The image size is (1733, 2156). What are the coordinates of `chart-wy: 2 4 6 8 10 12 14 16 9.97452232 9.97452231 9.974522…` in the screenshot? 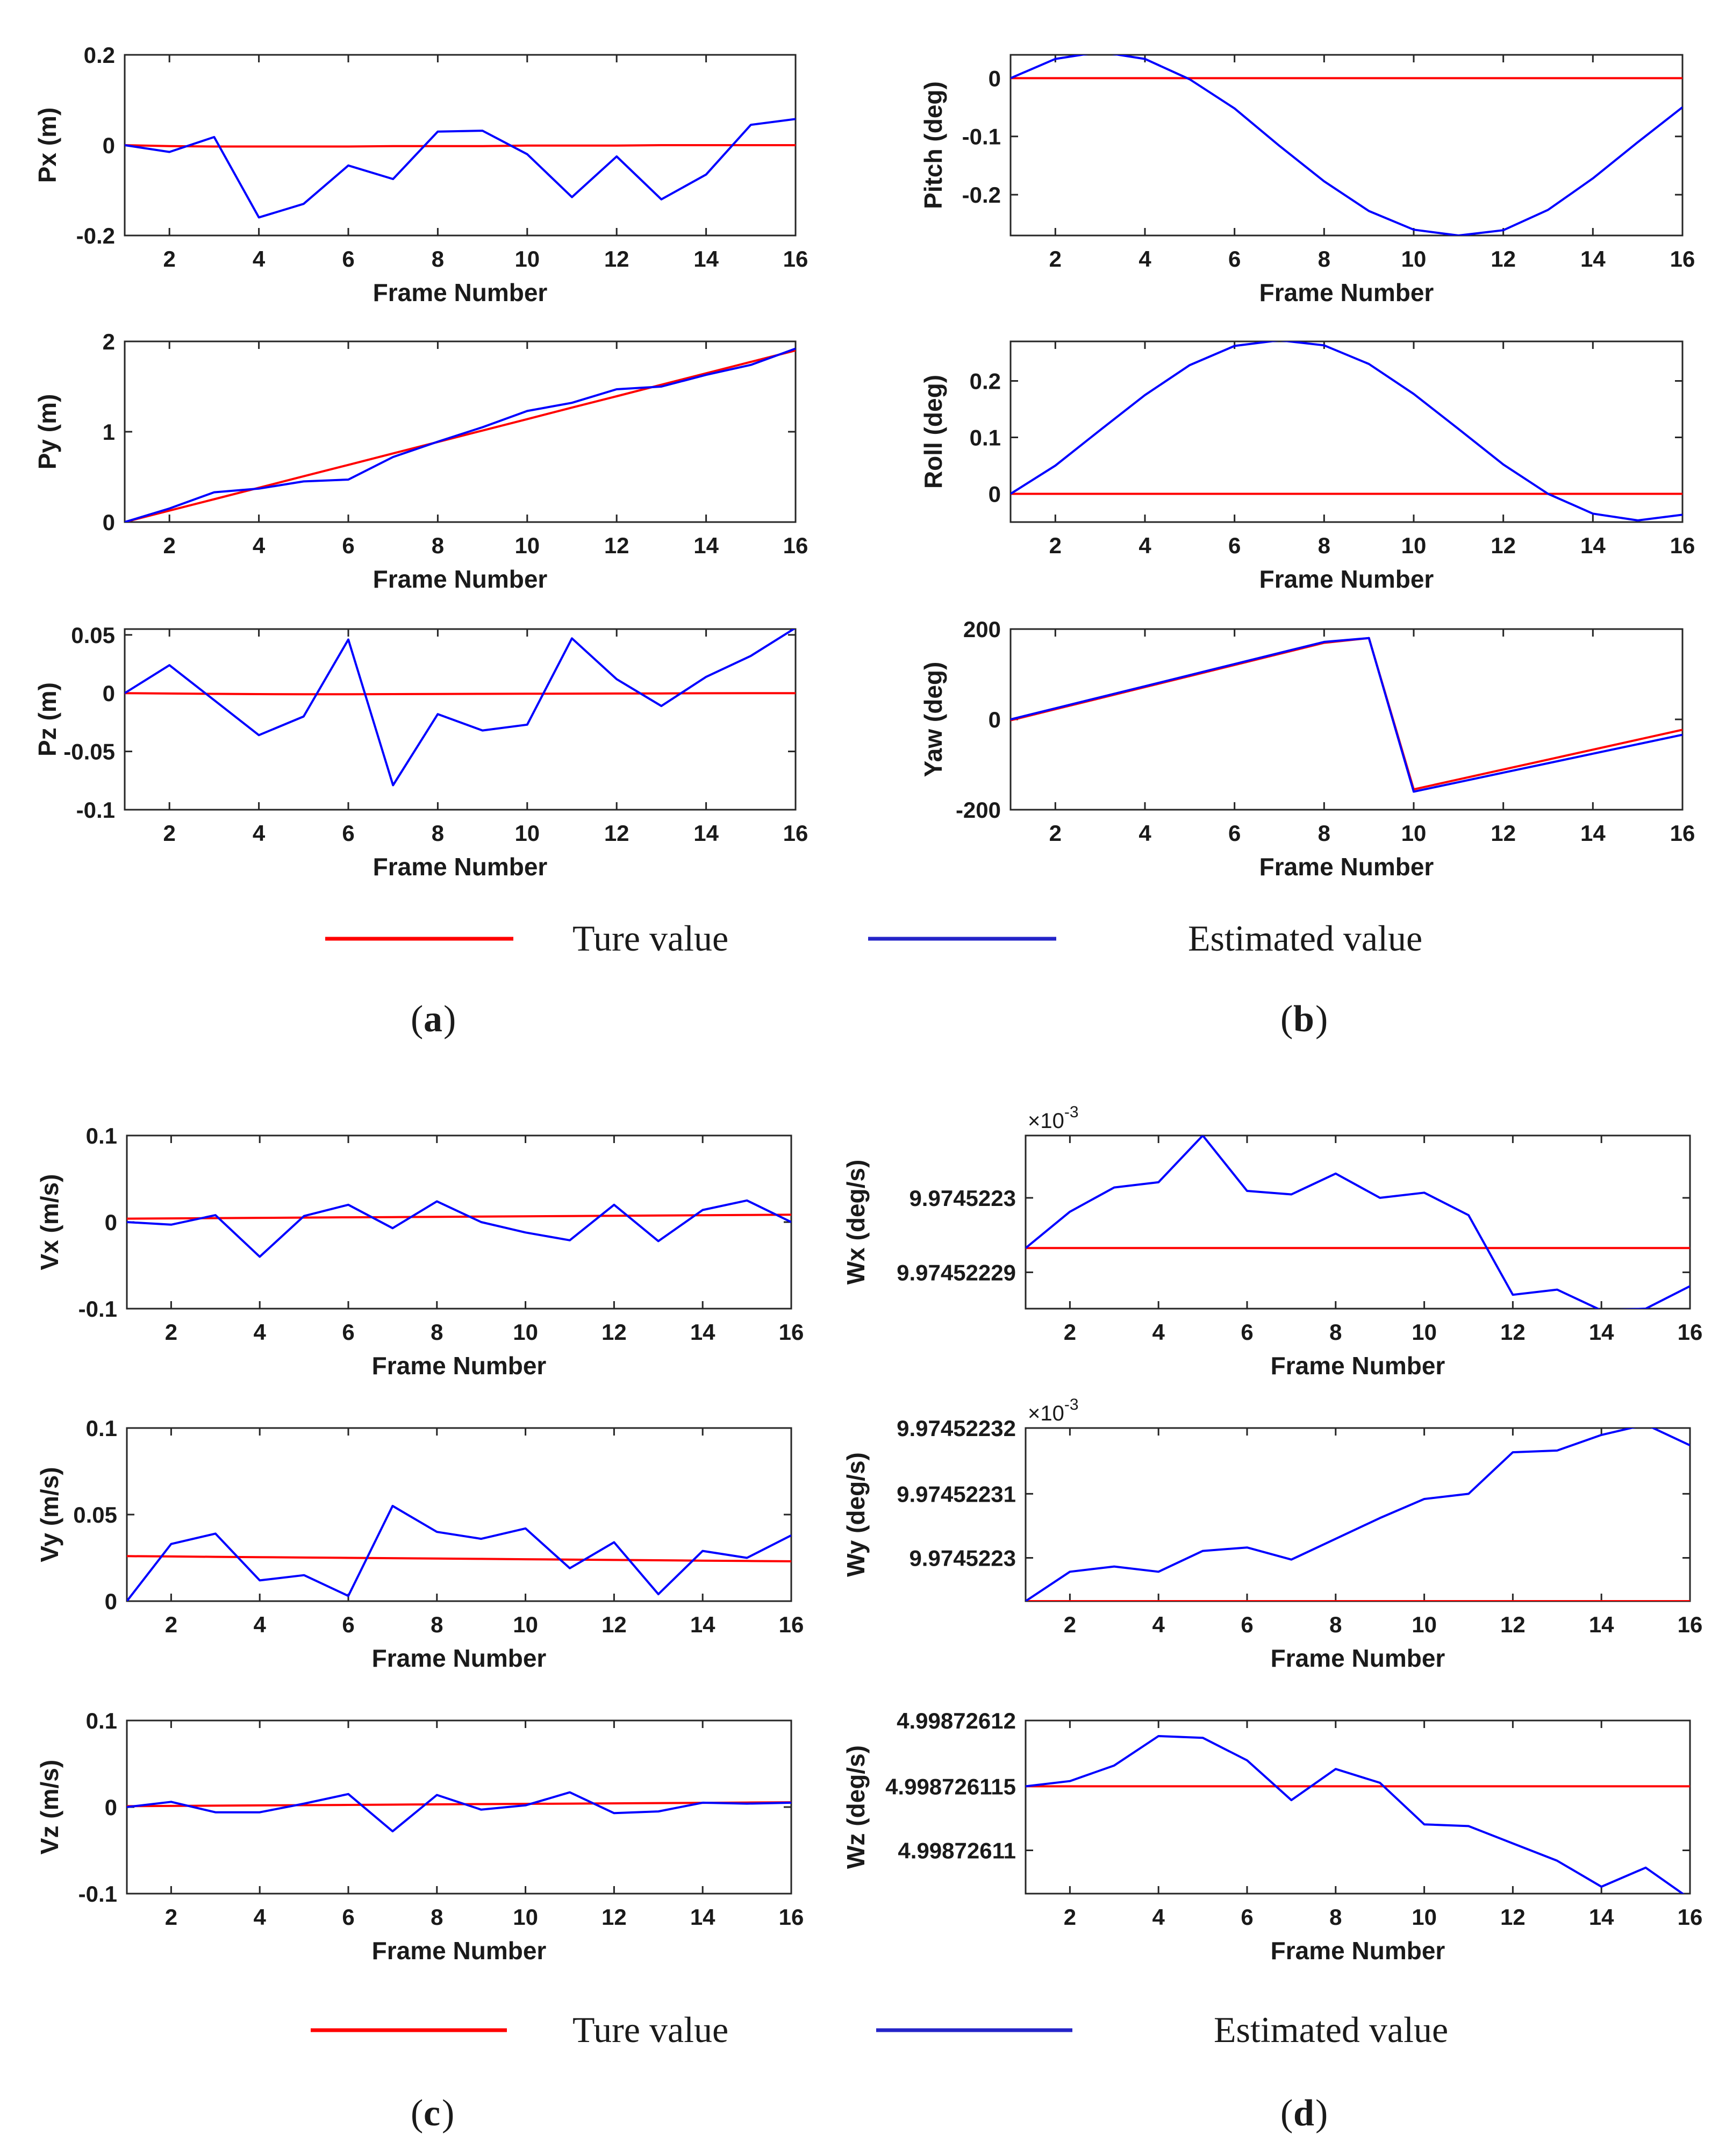 It's located at (1272, 1534).